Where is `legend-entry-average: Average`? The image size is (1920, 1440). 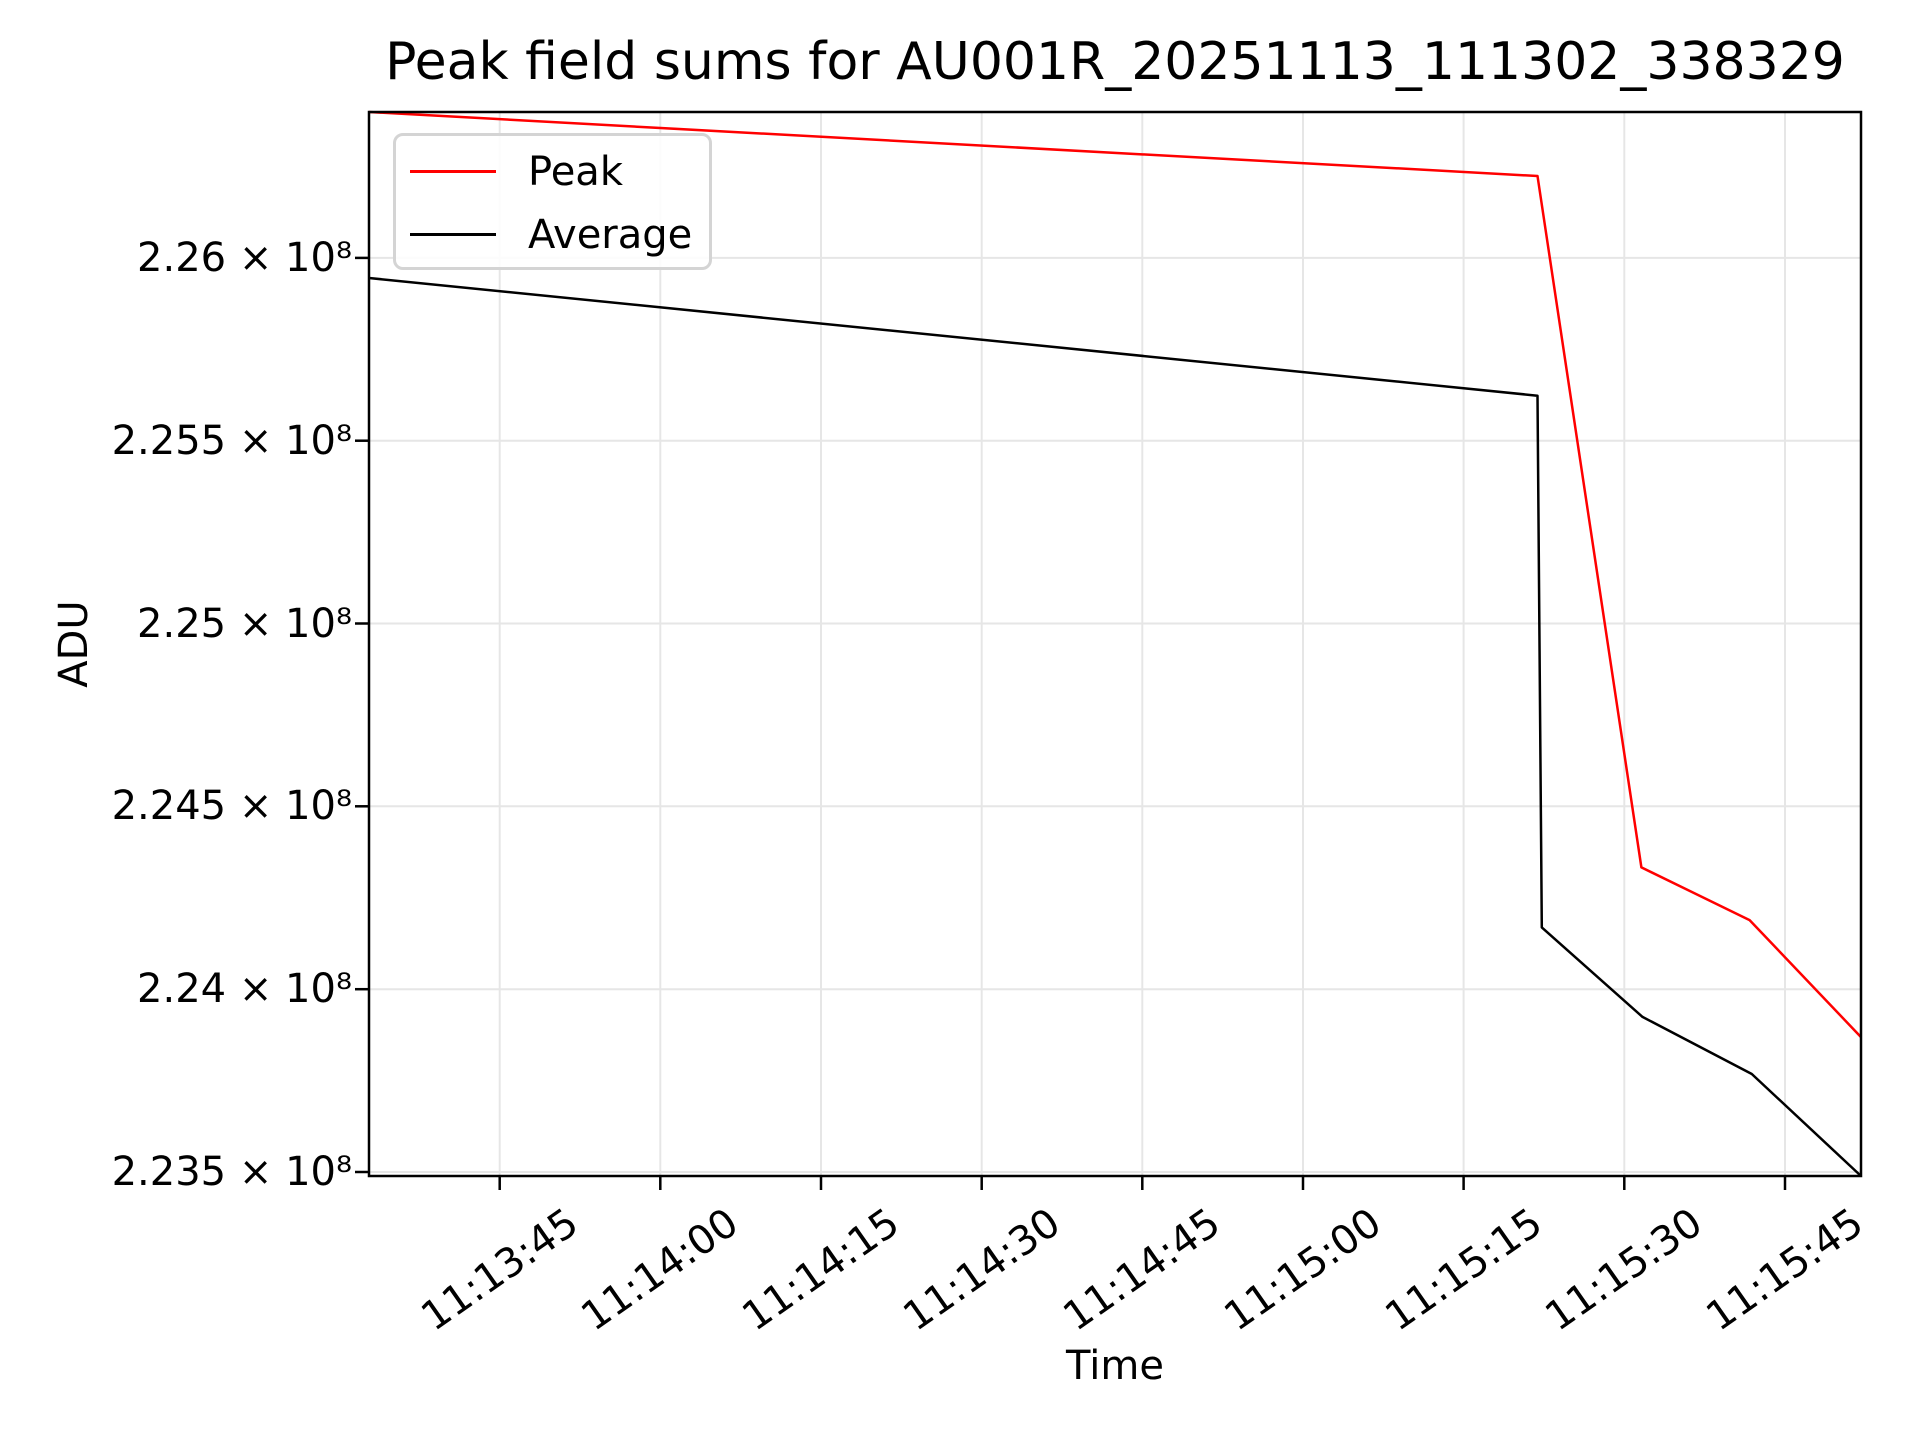 legend-entry-average: Average is located at coordinates (559, 234).